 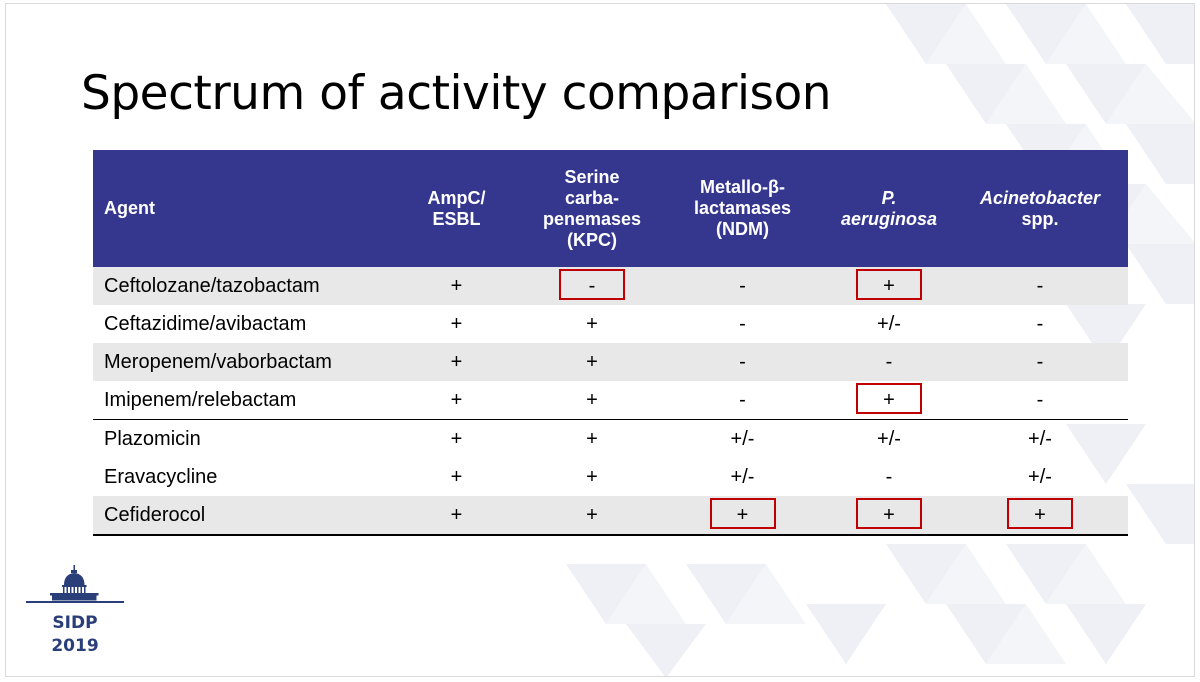 I want to click on agent-name: Plazomicin, so click(x=240, y=438).